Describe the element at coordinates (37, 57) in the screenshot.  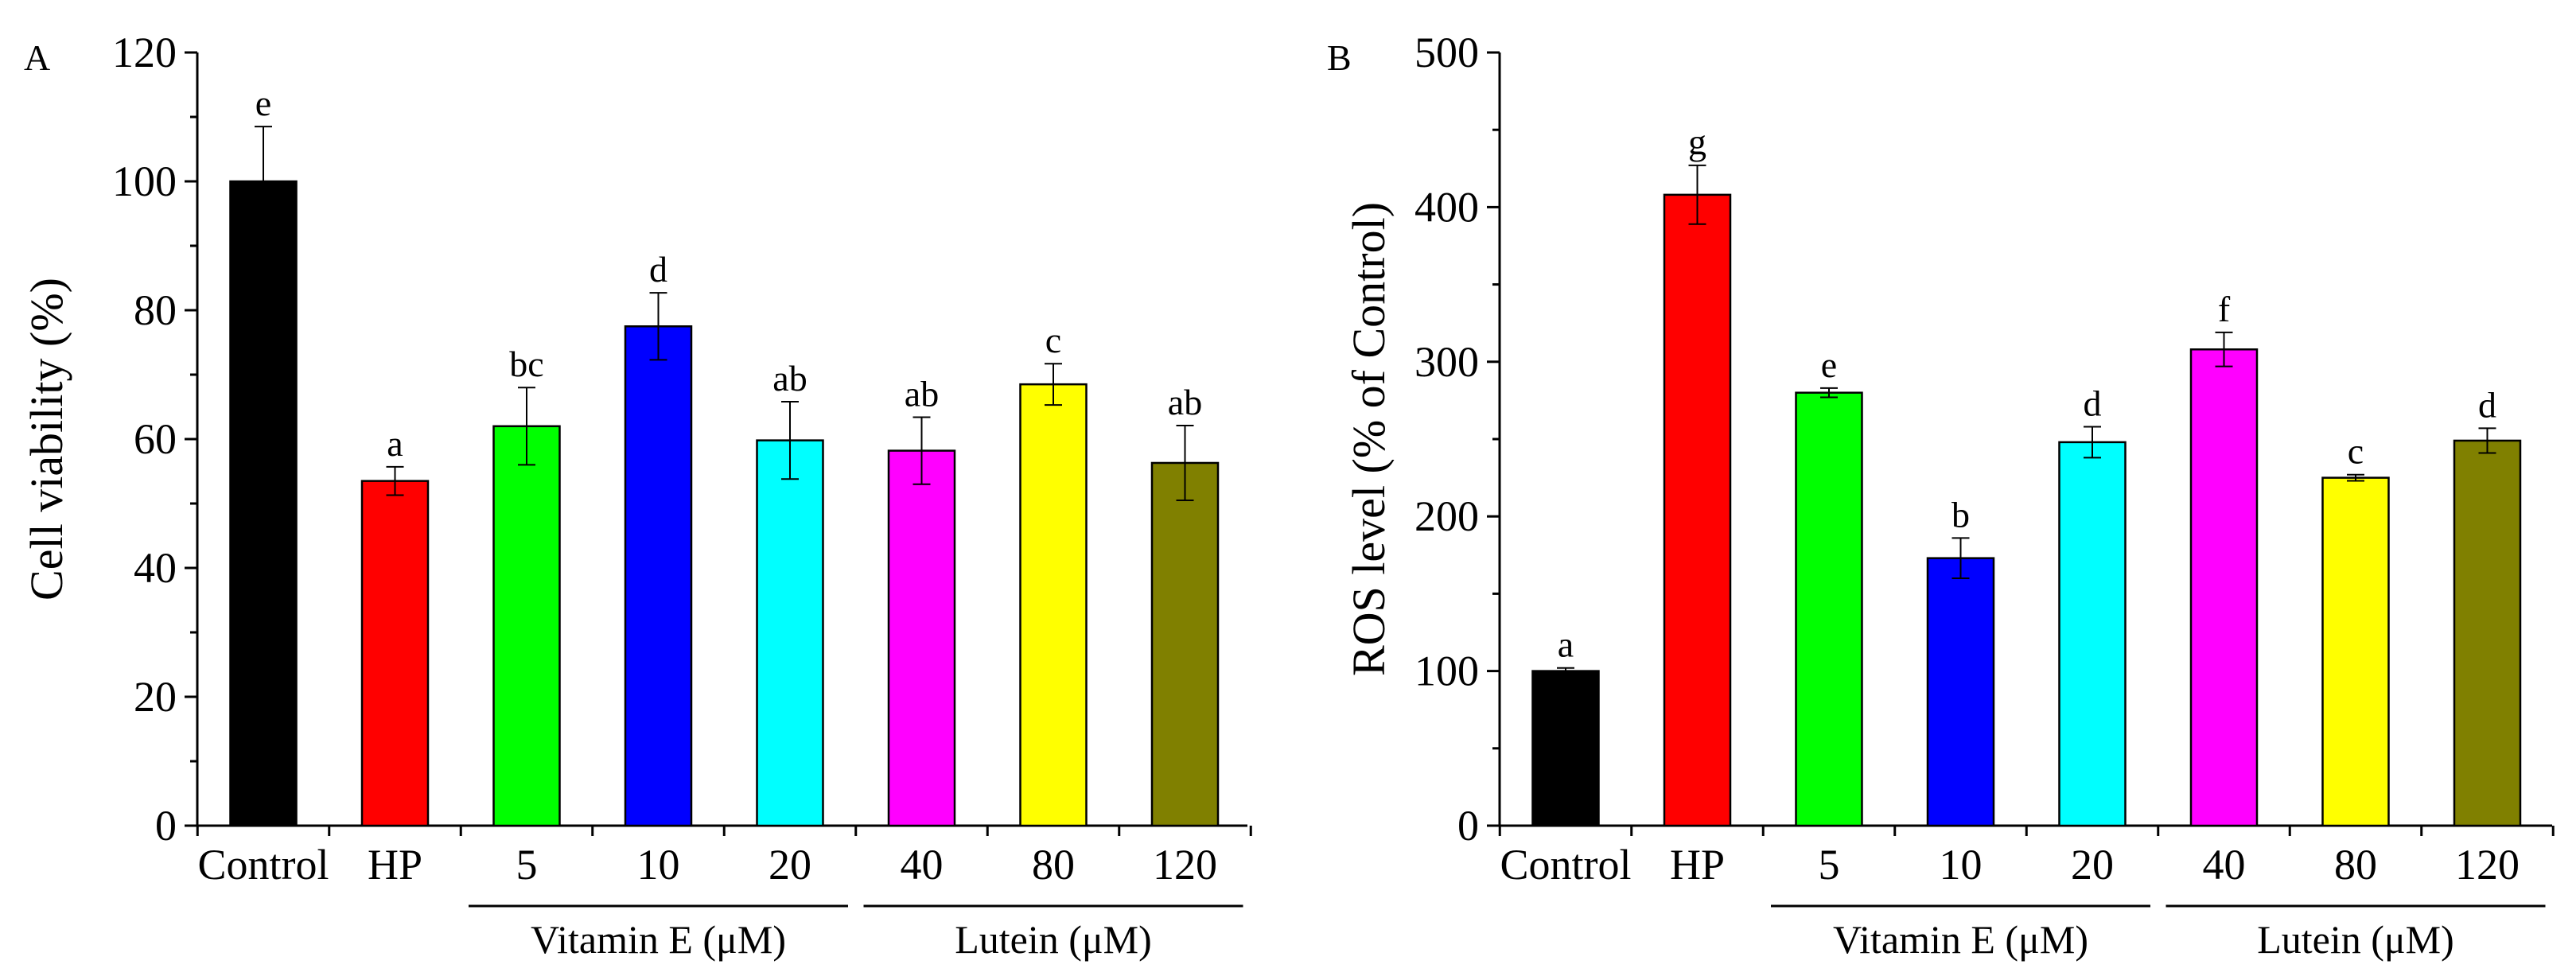
I see `panel-letter-a: A` at that location.